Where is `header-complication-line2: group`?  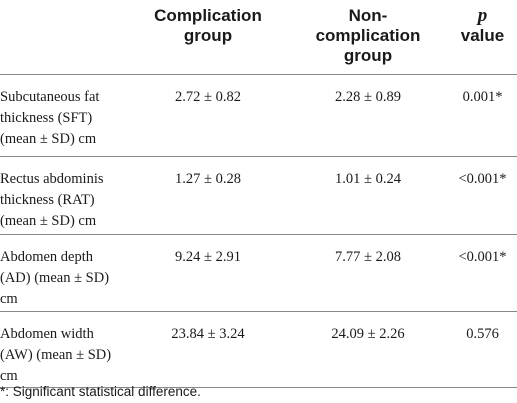
header-complication-line2: group is located at coordinates (208, 35).